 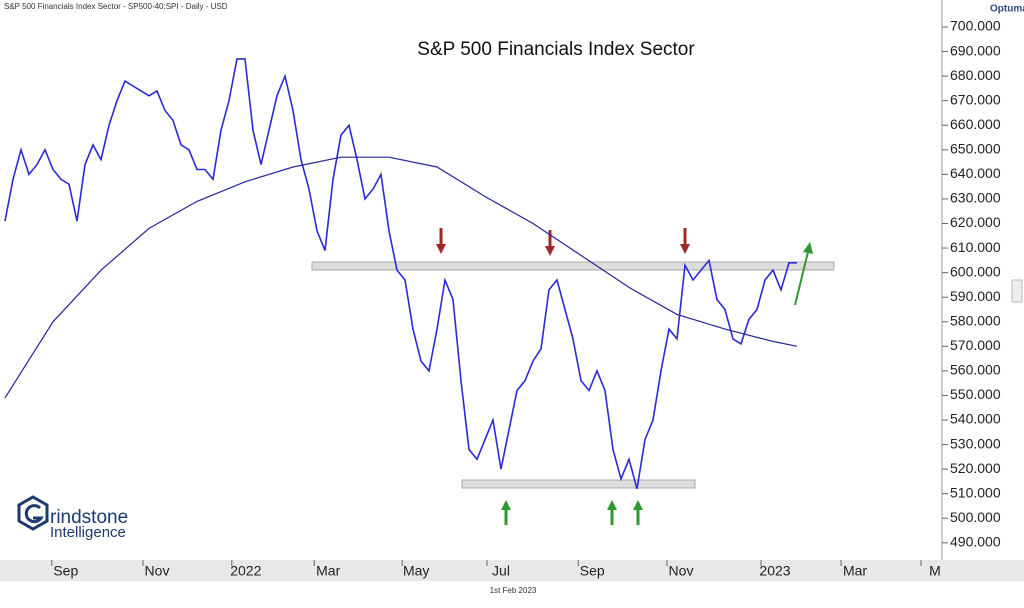 What do you see at coordinates (563, 242) in the screenshot?
I see `red-arrows` at bounding box center [563, 242].